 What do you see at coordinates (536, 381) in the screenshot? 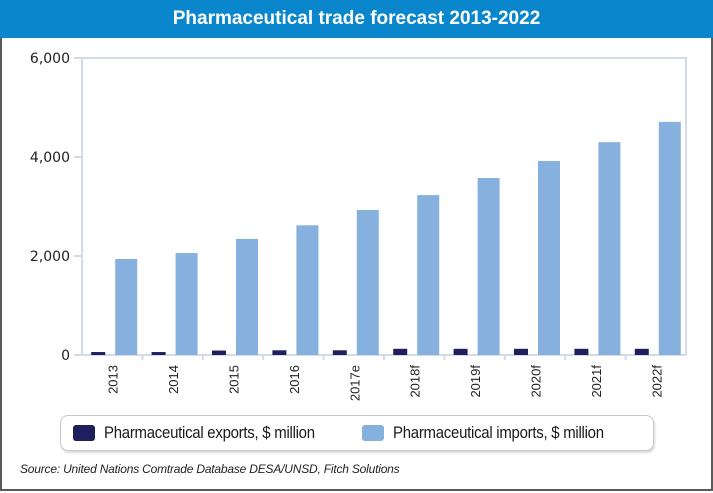
I see `x-tick-label: 2020f` at bounding box center [536, 381].